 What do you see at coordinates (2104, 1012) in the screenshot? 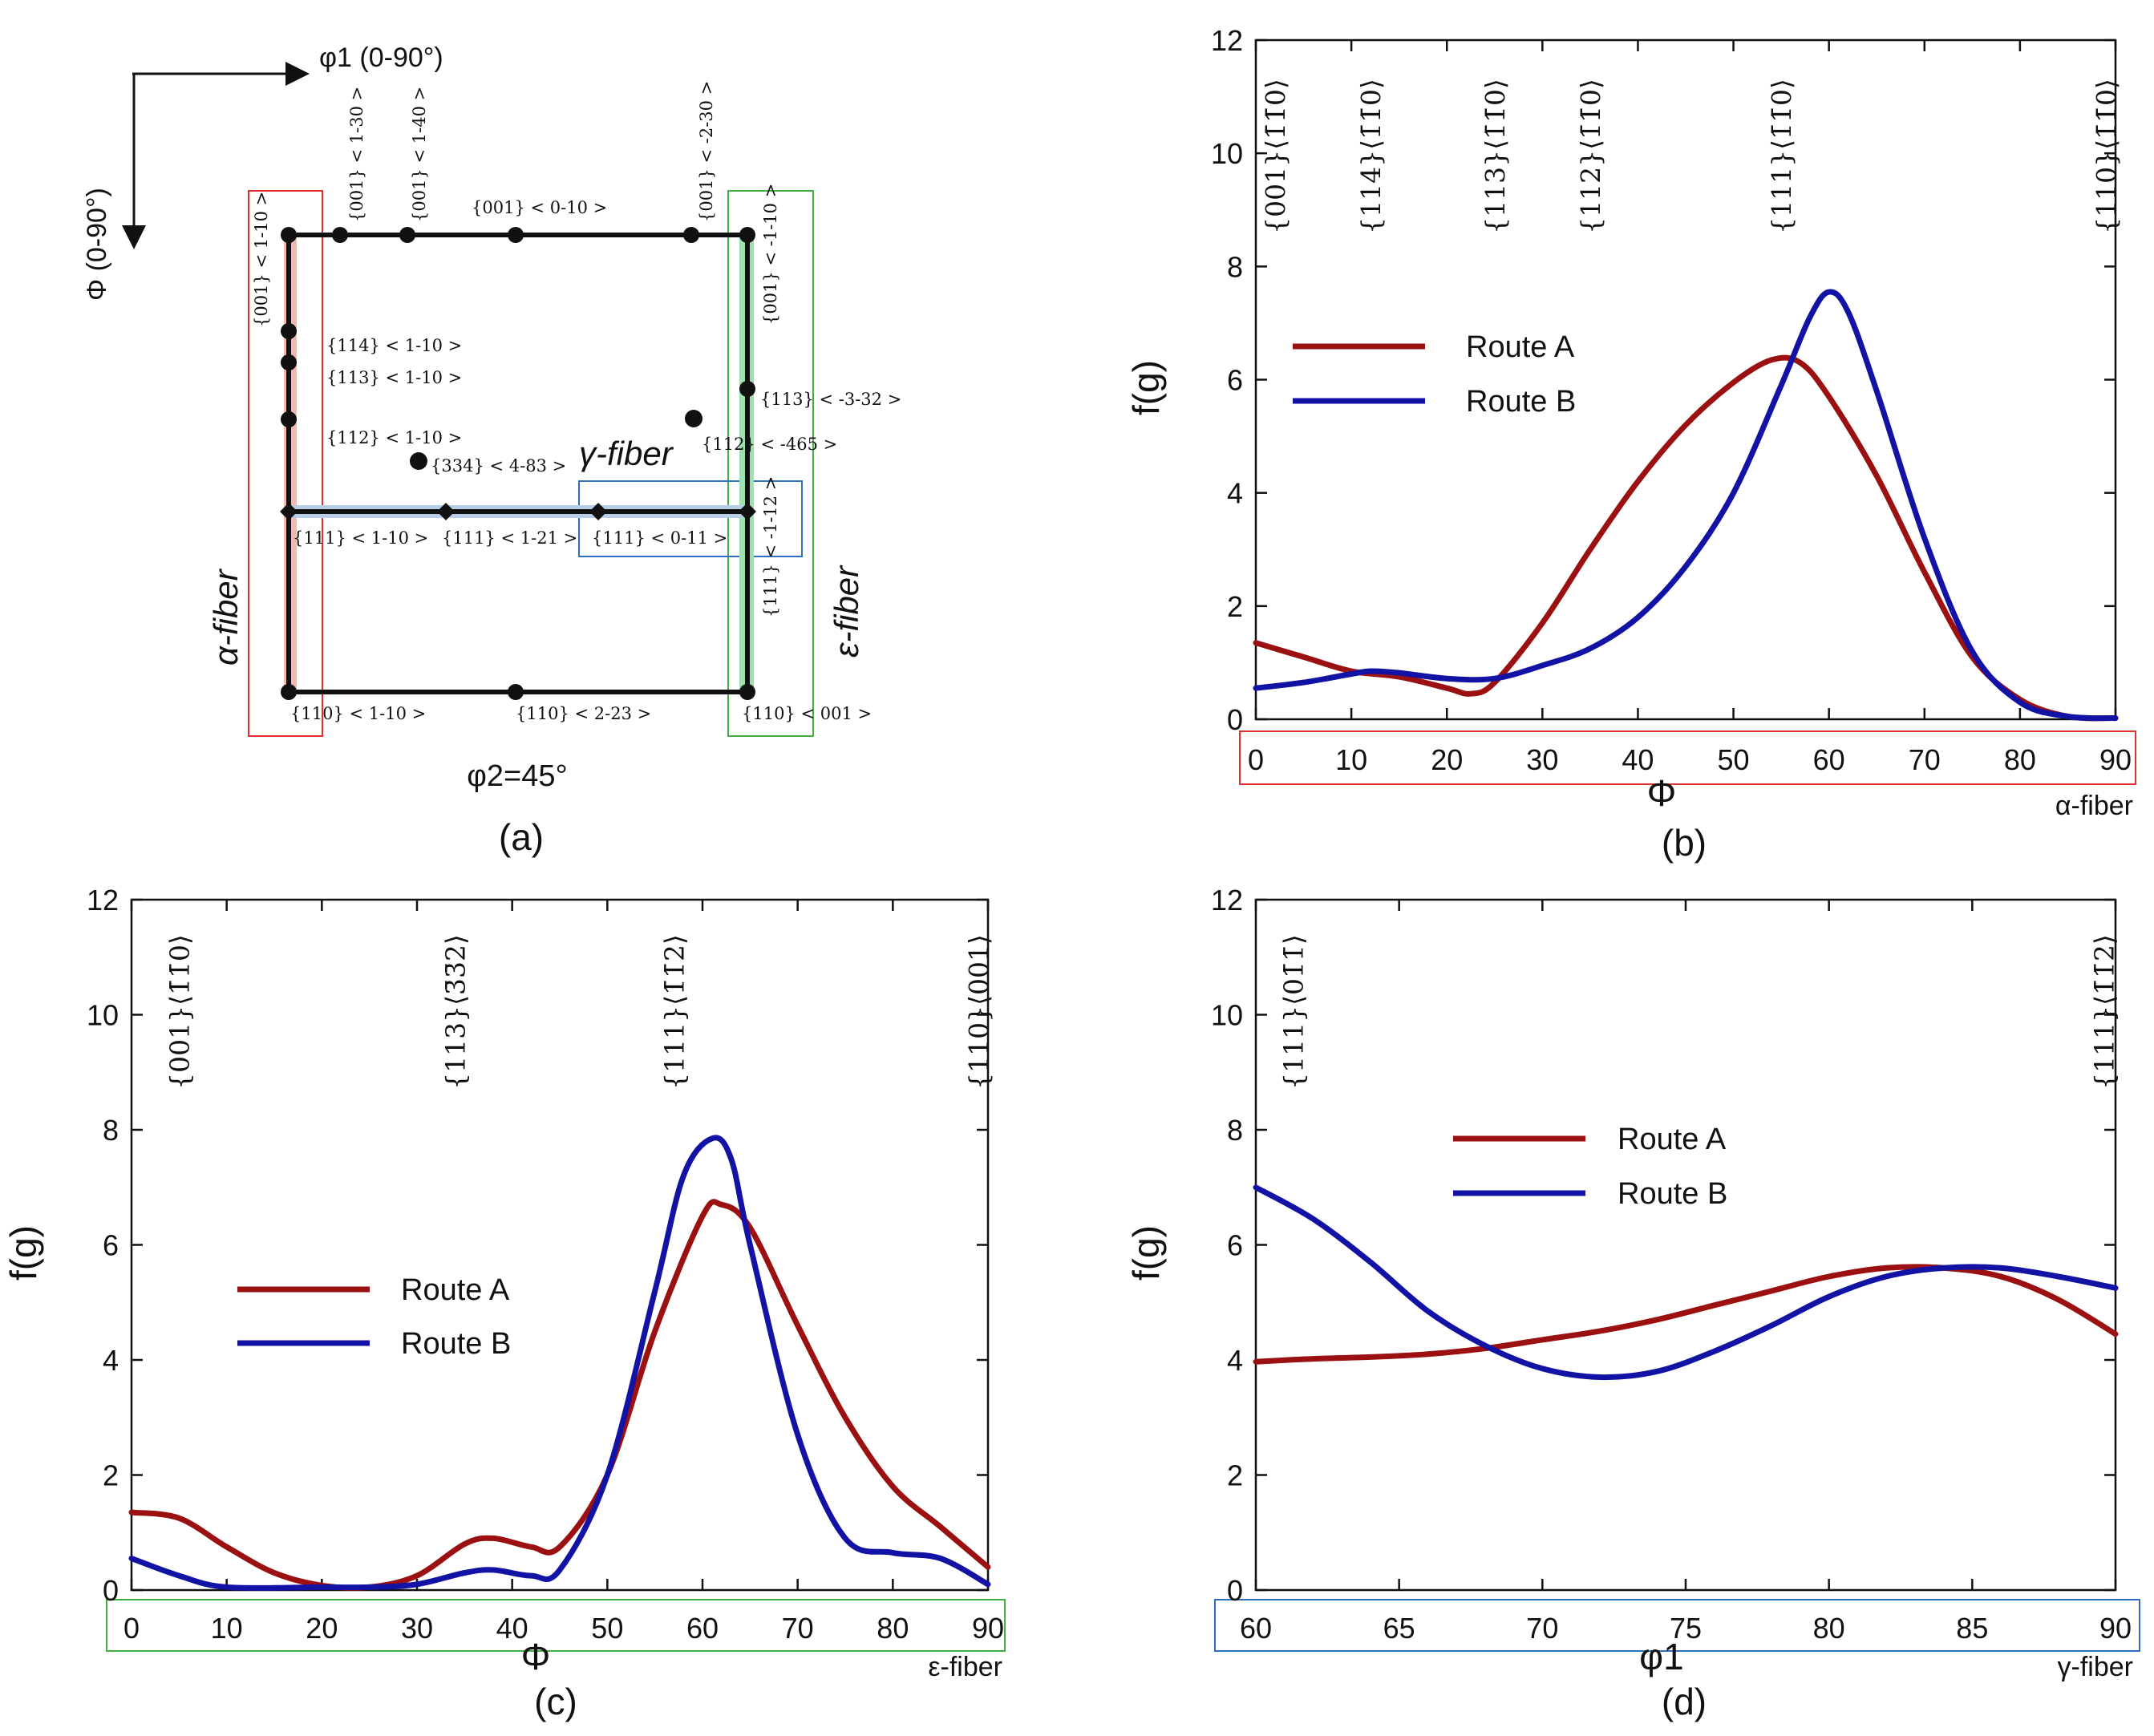
I see `orientation-label: {111}⟨1̄1̄2⟩` at bounding box center [2104, 1012].